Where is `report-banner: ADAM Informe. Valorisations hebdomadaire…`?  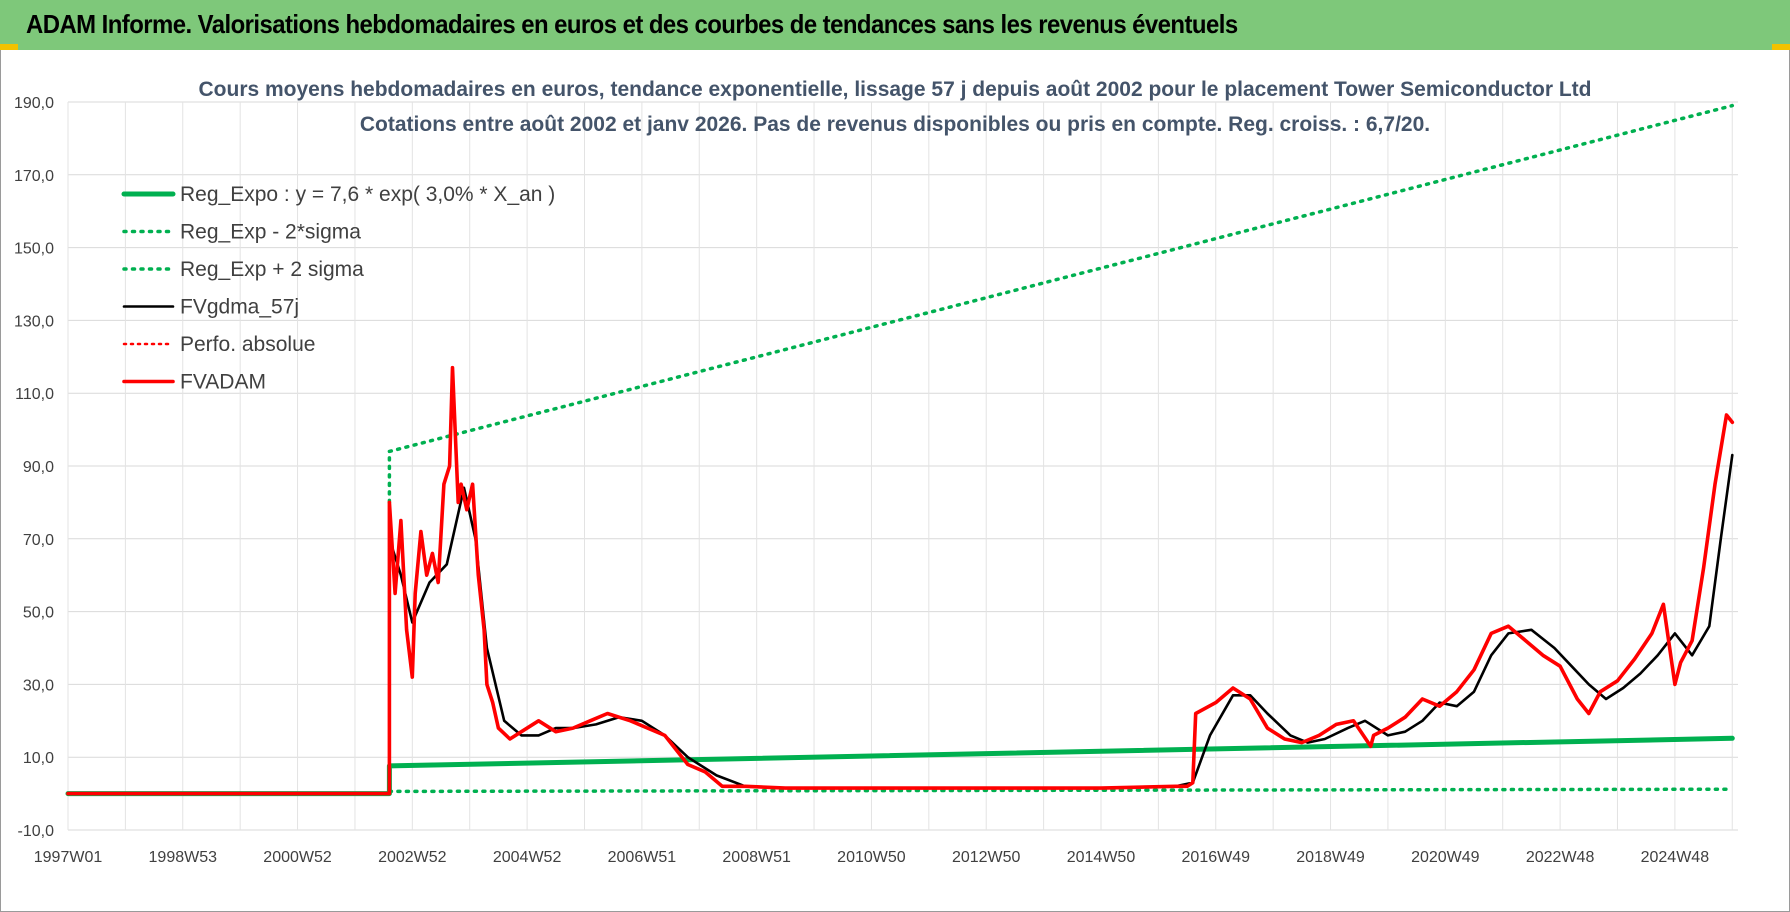
report-banner: ADAM Informe. Valorisations hebdomadaire… is located at coordinates (895, 25).